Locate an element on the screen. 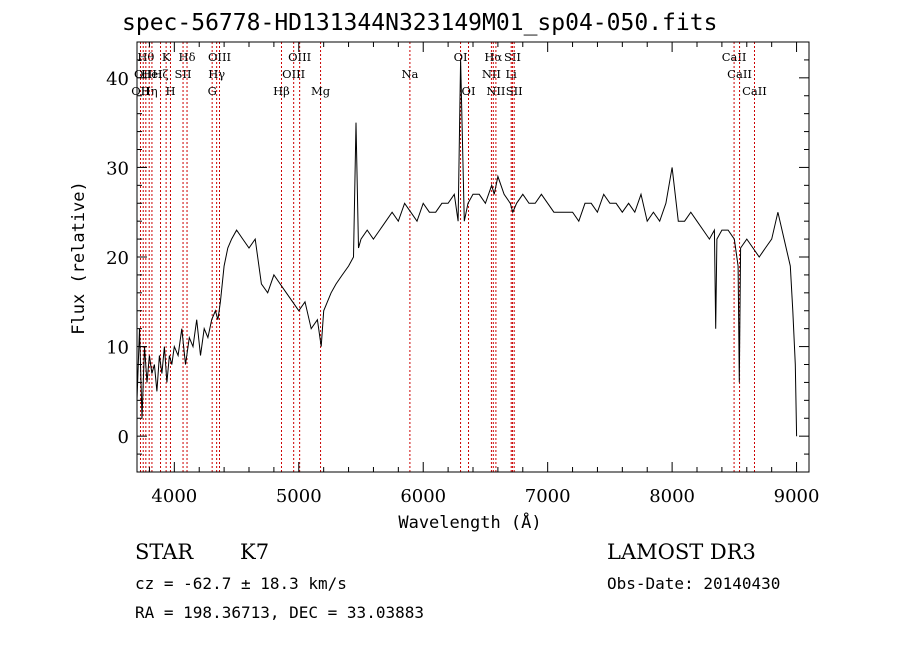  y-tick-label-3: 30 is located at coordinates (117, 168).